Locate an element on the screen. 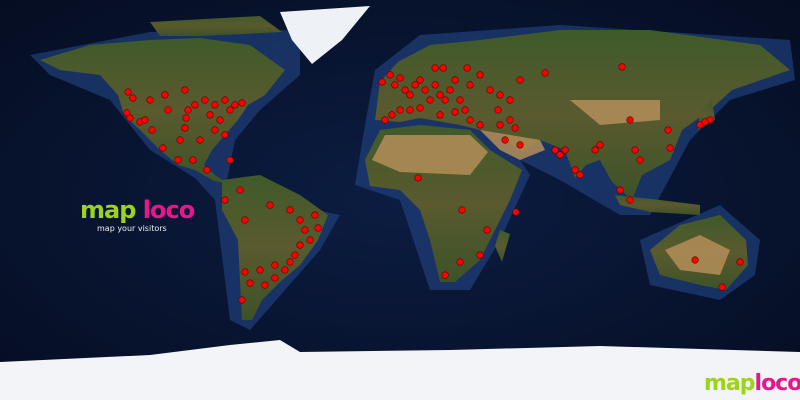  corner-logo-map-text: map is located at coordinates (730, 383).